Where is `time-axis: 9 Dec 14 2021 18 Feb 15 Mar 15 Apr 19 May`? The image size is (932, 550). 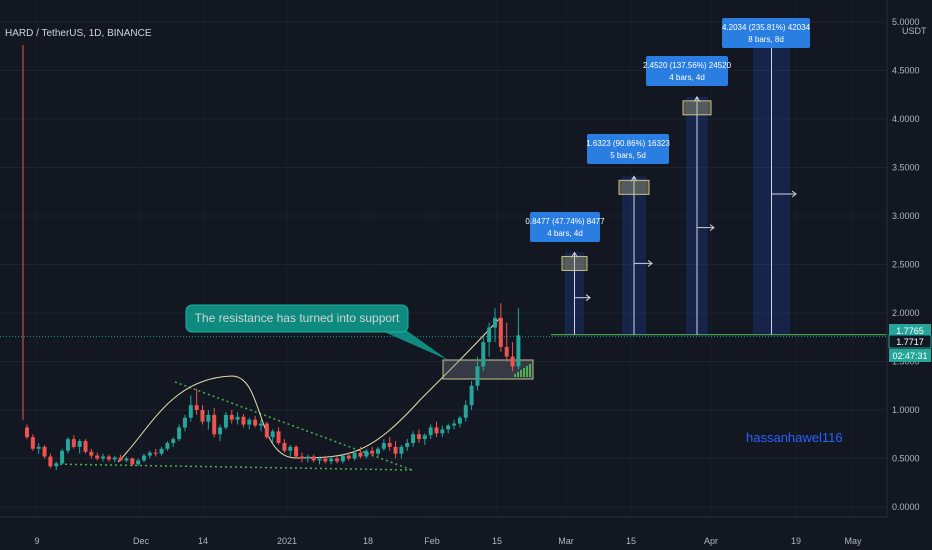 time-axis: 9 Dec 14 2021 18 Feb 15 Mar 15 Apr 19 May is located at coordinates (443, 531).